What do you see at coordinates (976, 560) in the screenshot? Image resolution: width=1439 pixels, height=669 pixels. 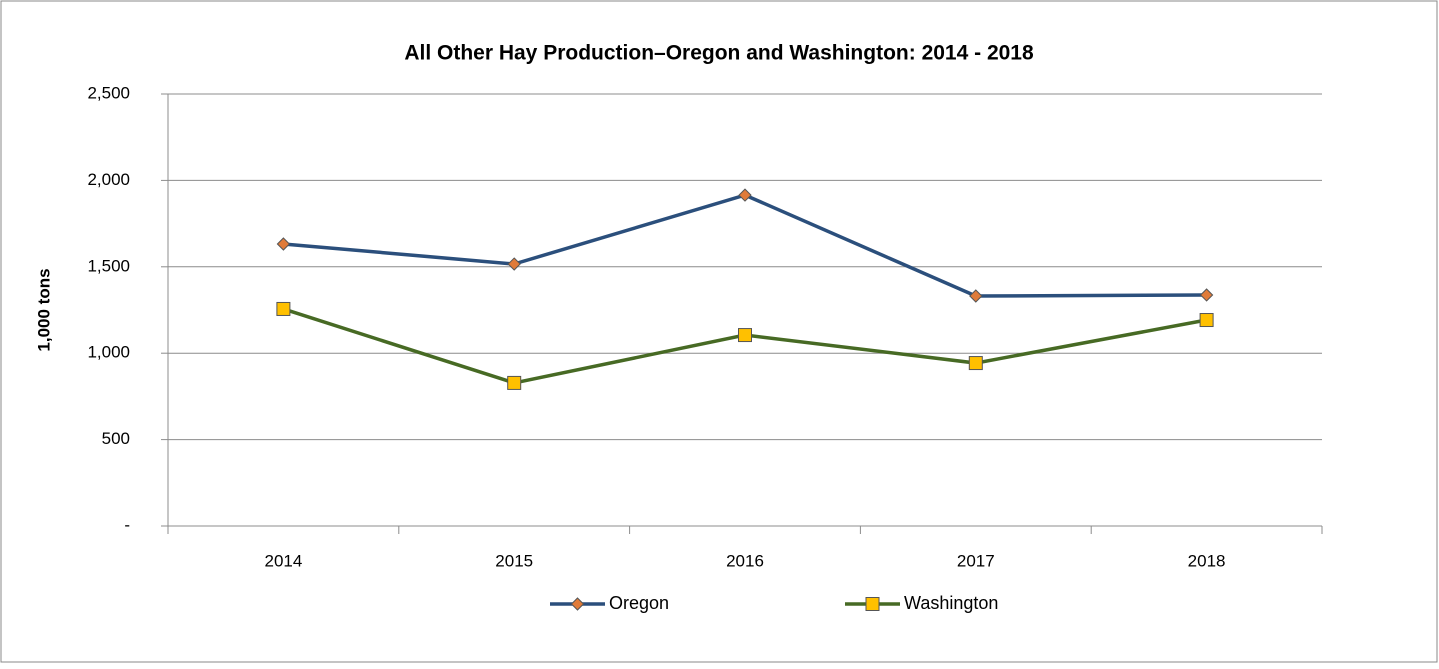 I see `x-tick-label: 2017` at bounding box center [976, 560].